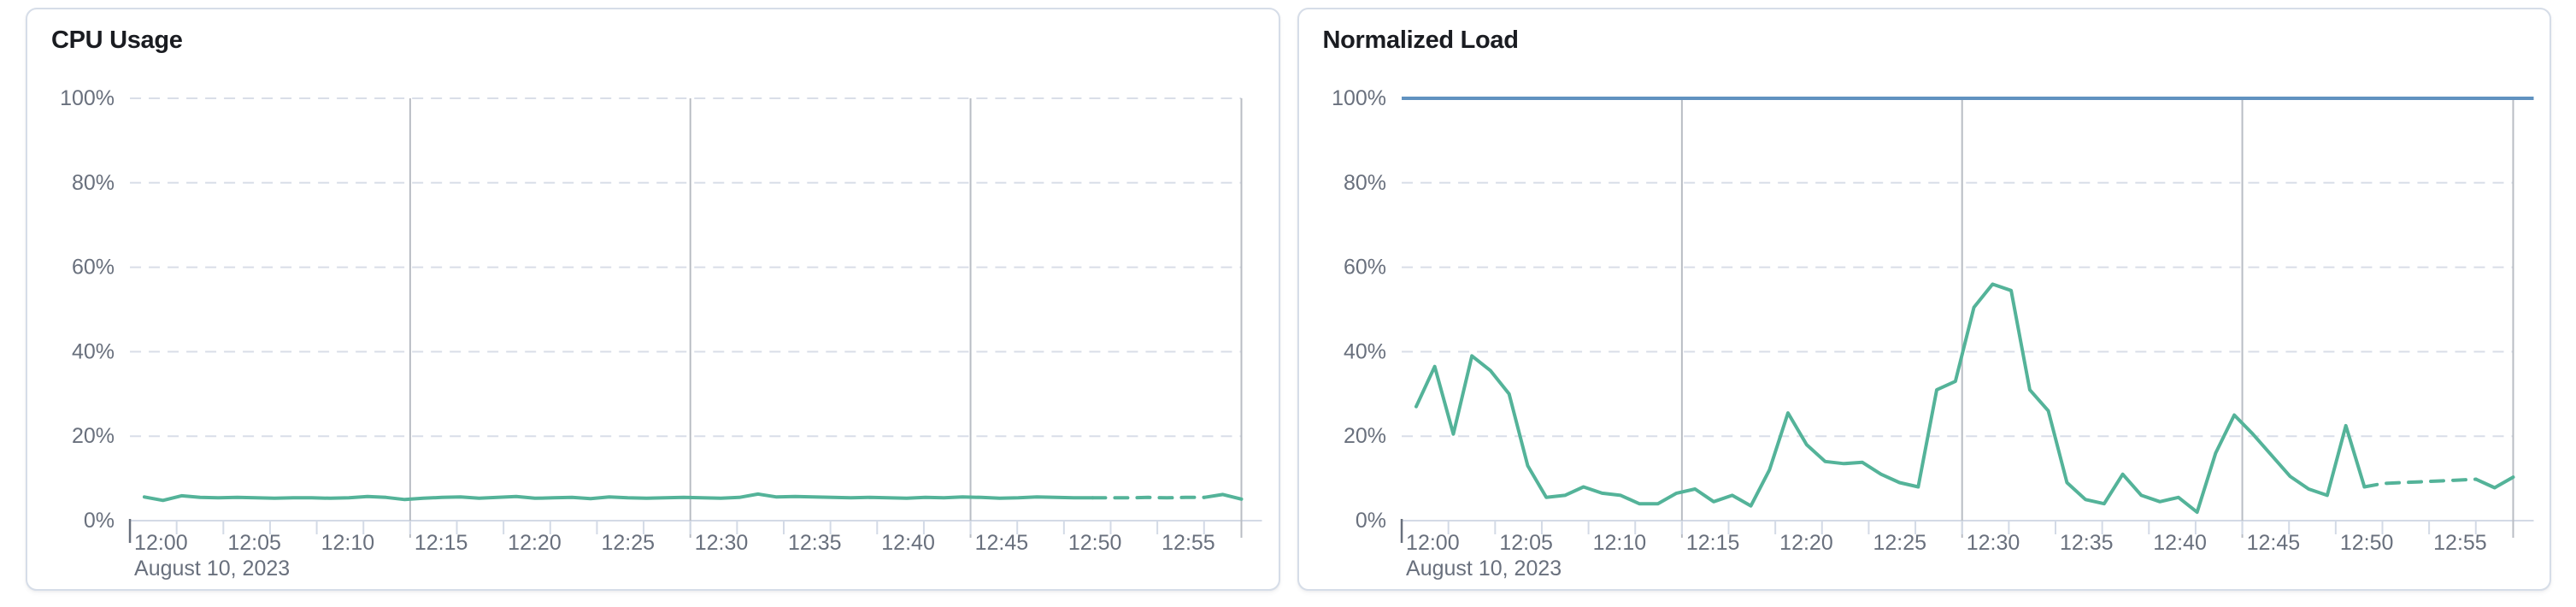  I want to click on series-line-dashed, so click(2419, 483).